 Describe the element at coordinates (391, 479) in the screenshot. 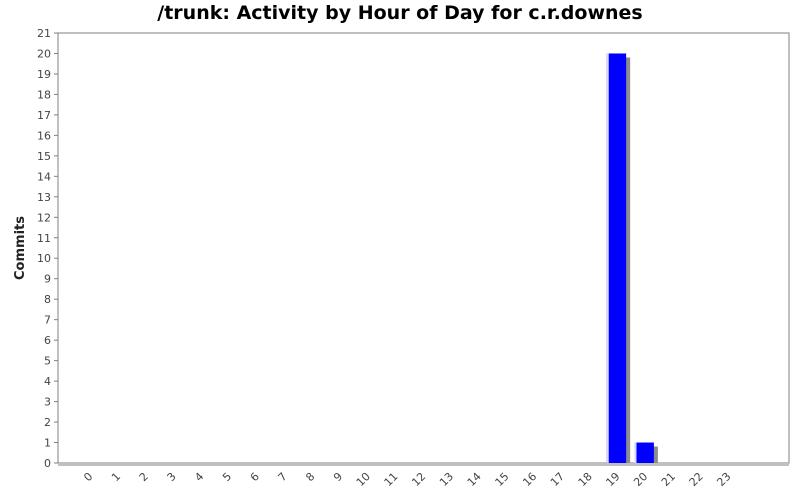

I see `x-tick-label: 11` at that location.